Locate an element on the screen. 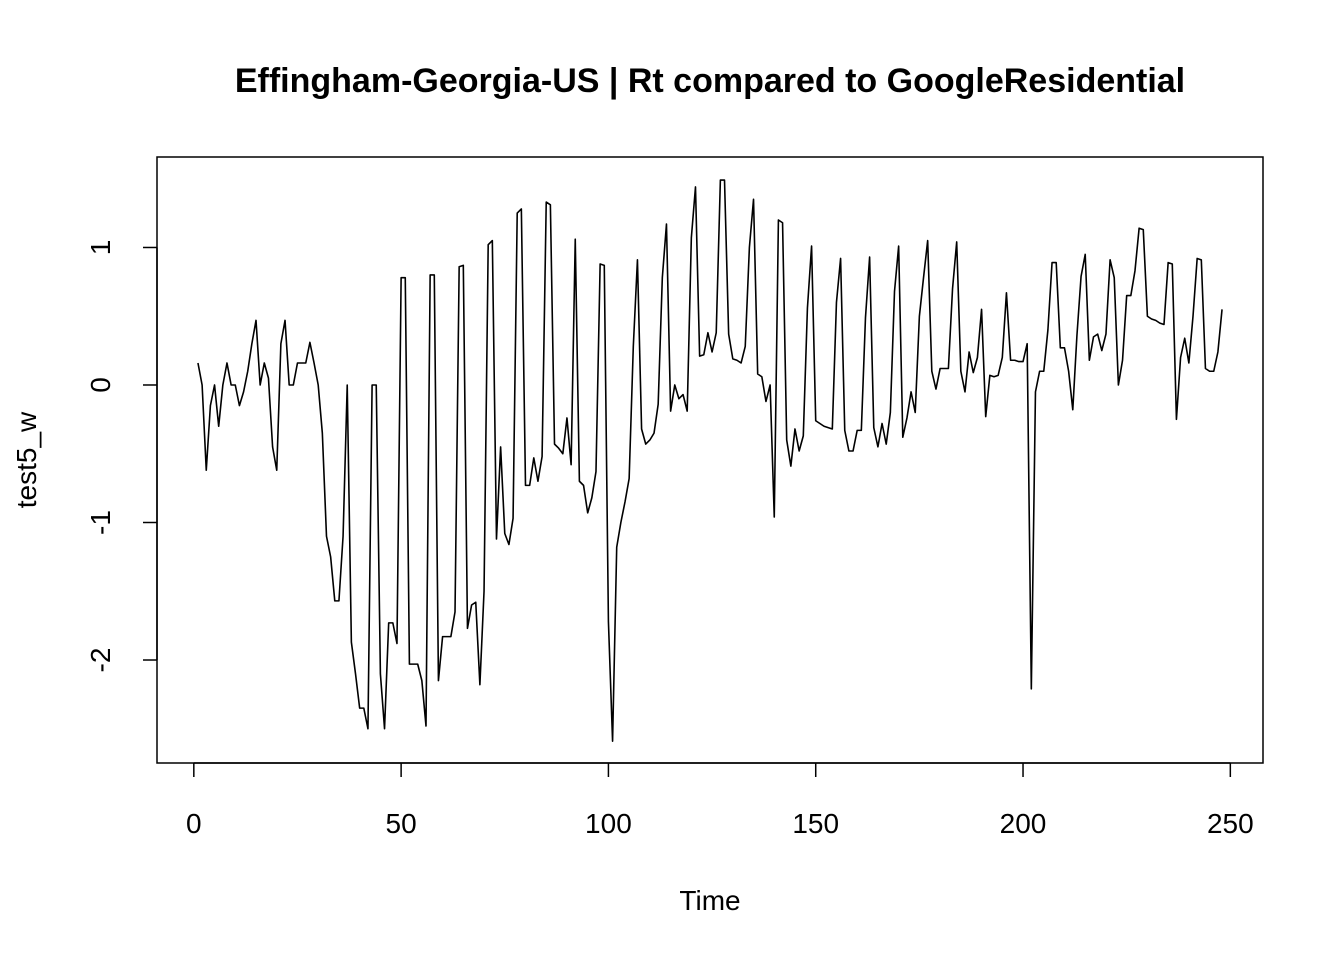 This screenshot has height=965, width=1344. x-tick-label: 200 is located at coordinates (1023, 823).